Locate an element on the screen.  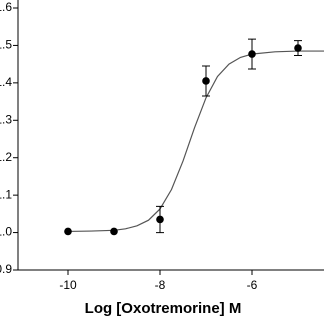
y-tick-label: 1.3 is located at coordinates (6, 119).